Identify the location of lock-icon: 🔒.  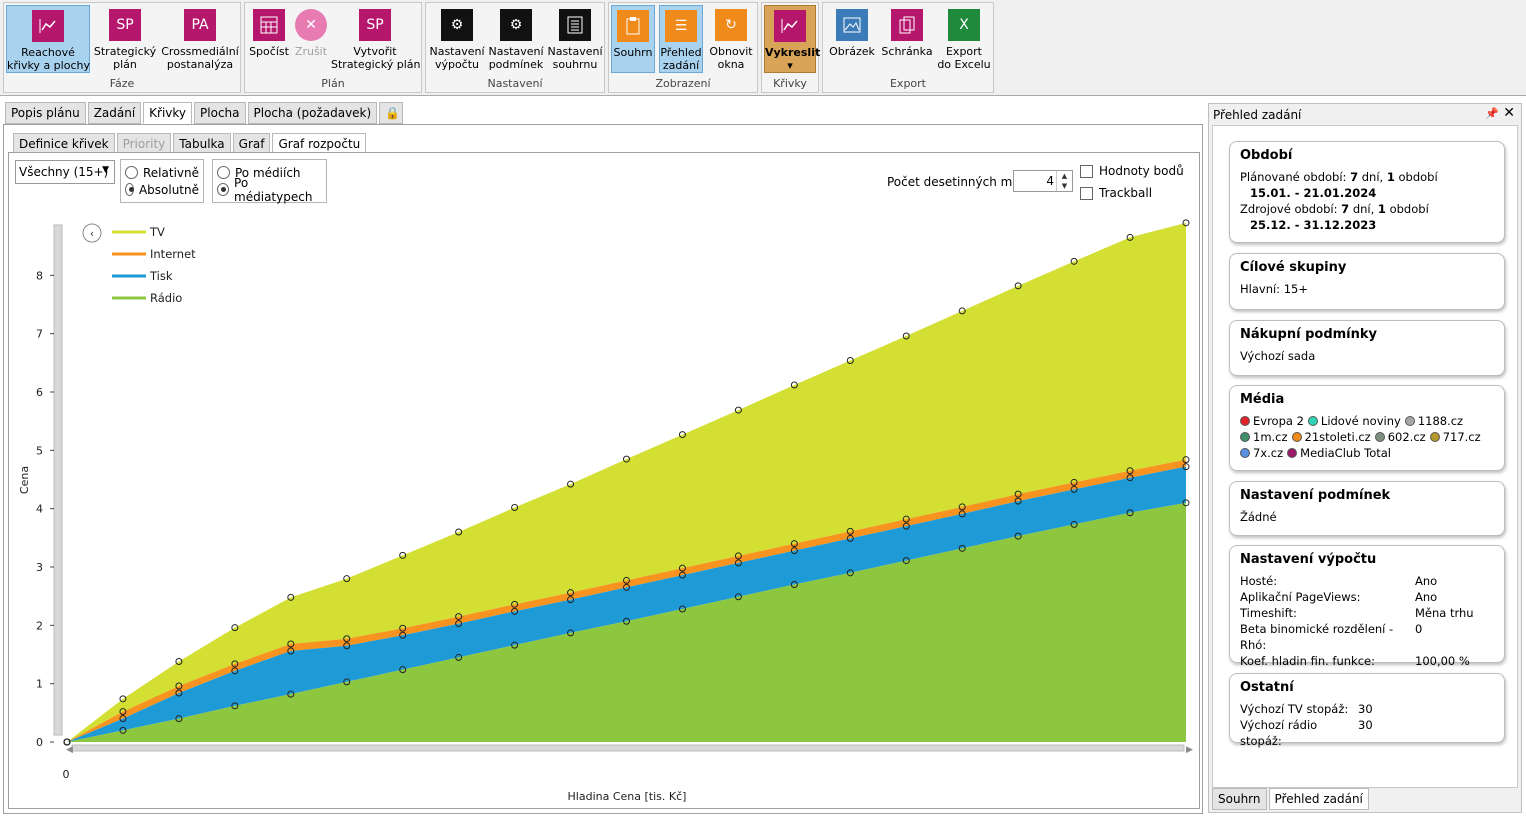
(391, 113).